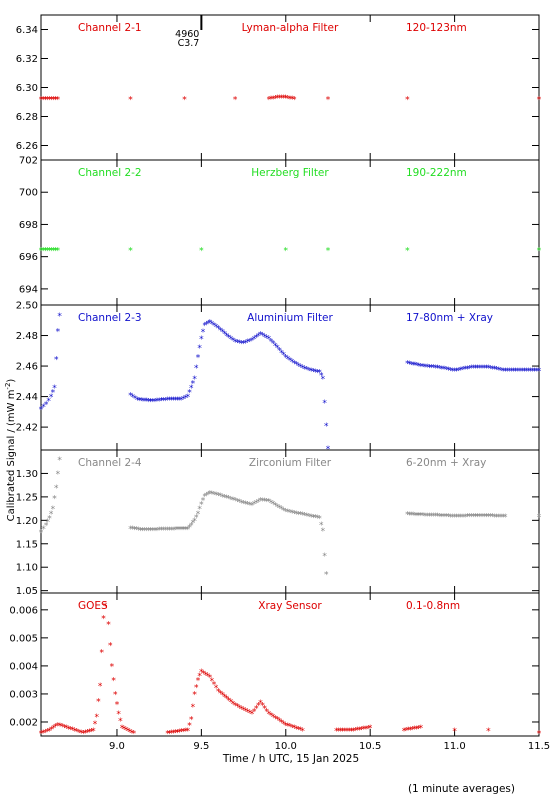 Image resolution: width=550 pixels, height=800 pixels. I want to click on y-tick-label: 0.006, so click(23, 610).